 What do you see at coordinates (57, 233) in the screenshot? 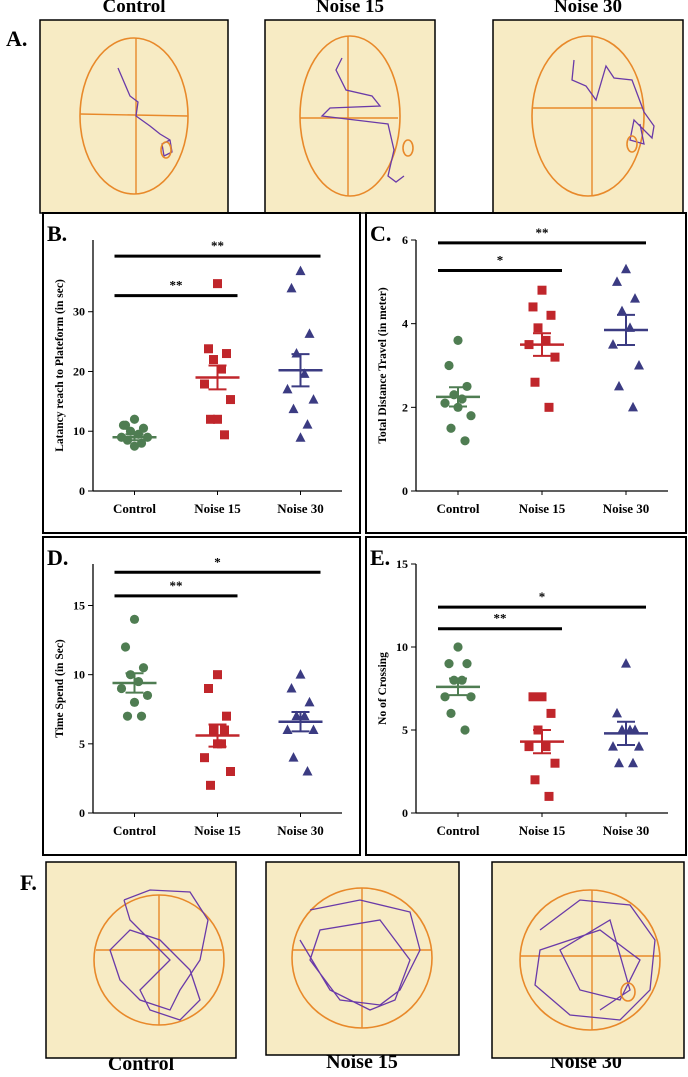
I see `panel-label: B.` at bounding box center [57, 233].